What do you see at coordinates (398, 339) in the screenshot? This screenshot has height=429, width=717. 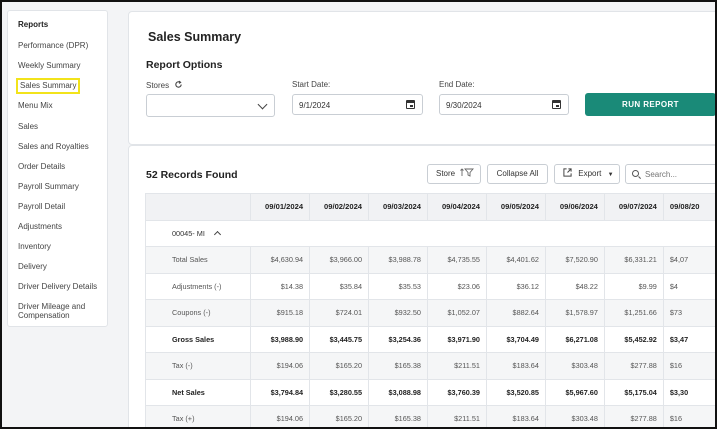 I see `cell: $3,254.36` at bounding box center [398, 339].